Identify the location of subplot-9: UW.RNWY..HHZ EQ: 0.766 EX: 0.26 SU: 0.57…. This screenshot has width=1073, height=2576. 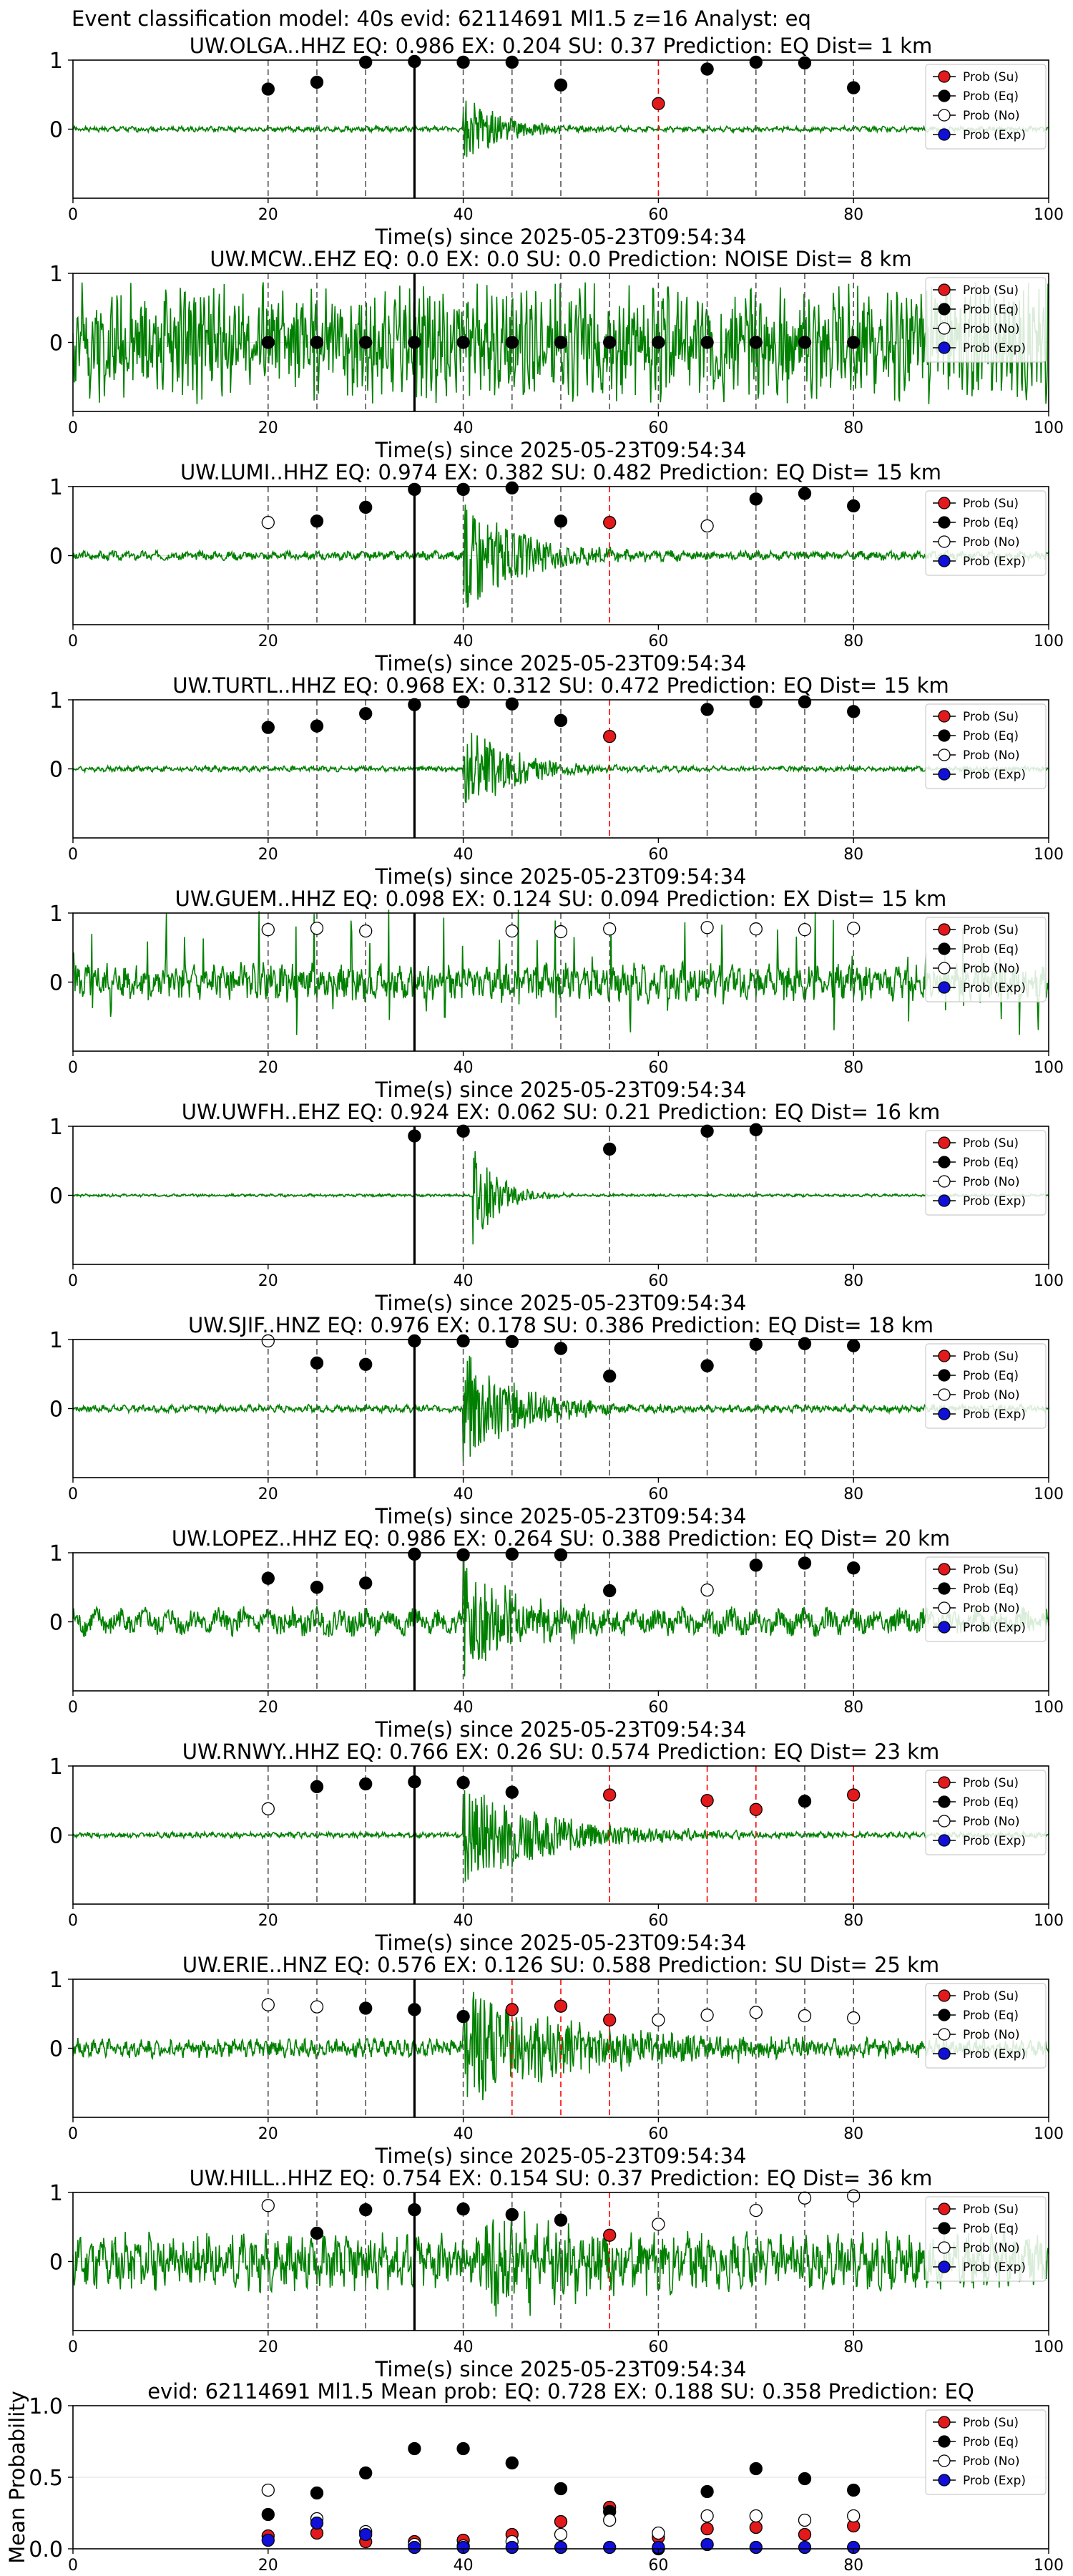
(556, 1847).